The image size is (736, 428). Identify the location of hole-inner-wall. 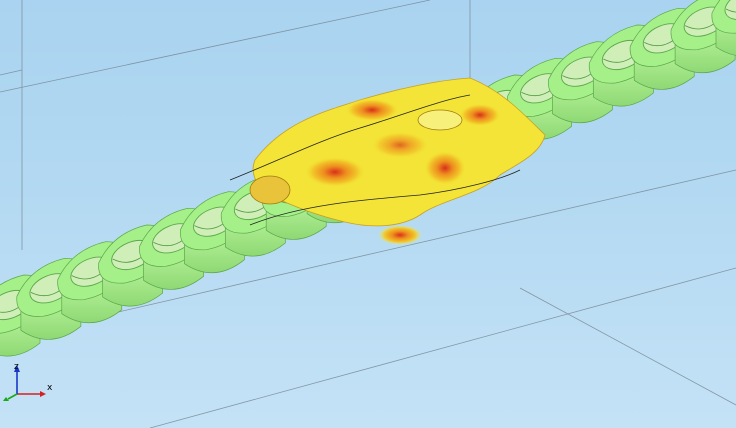
(730, 10).